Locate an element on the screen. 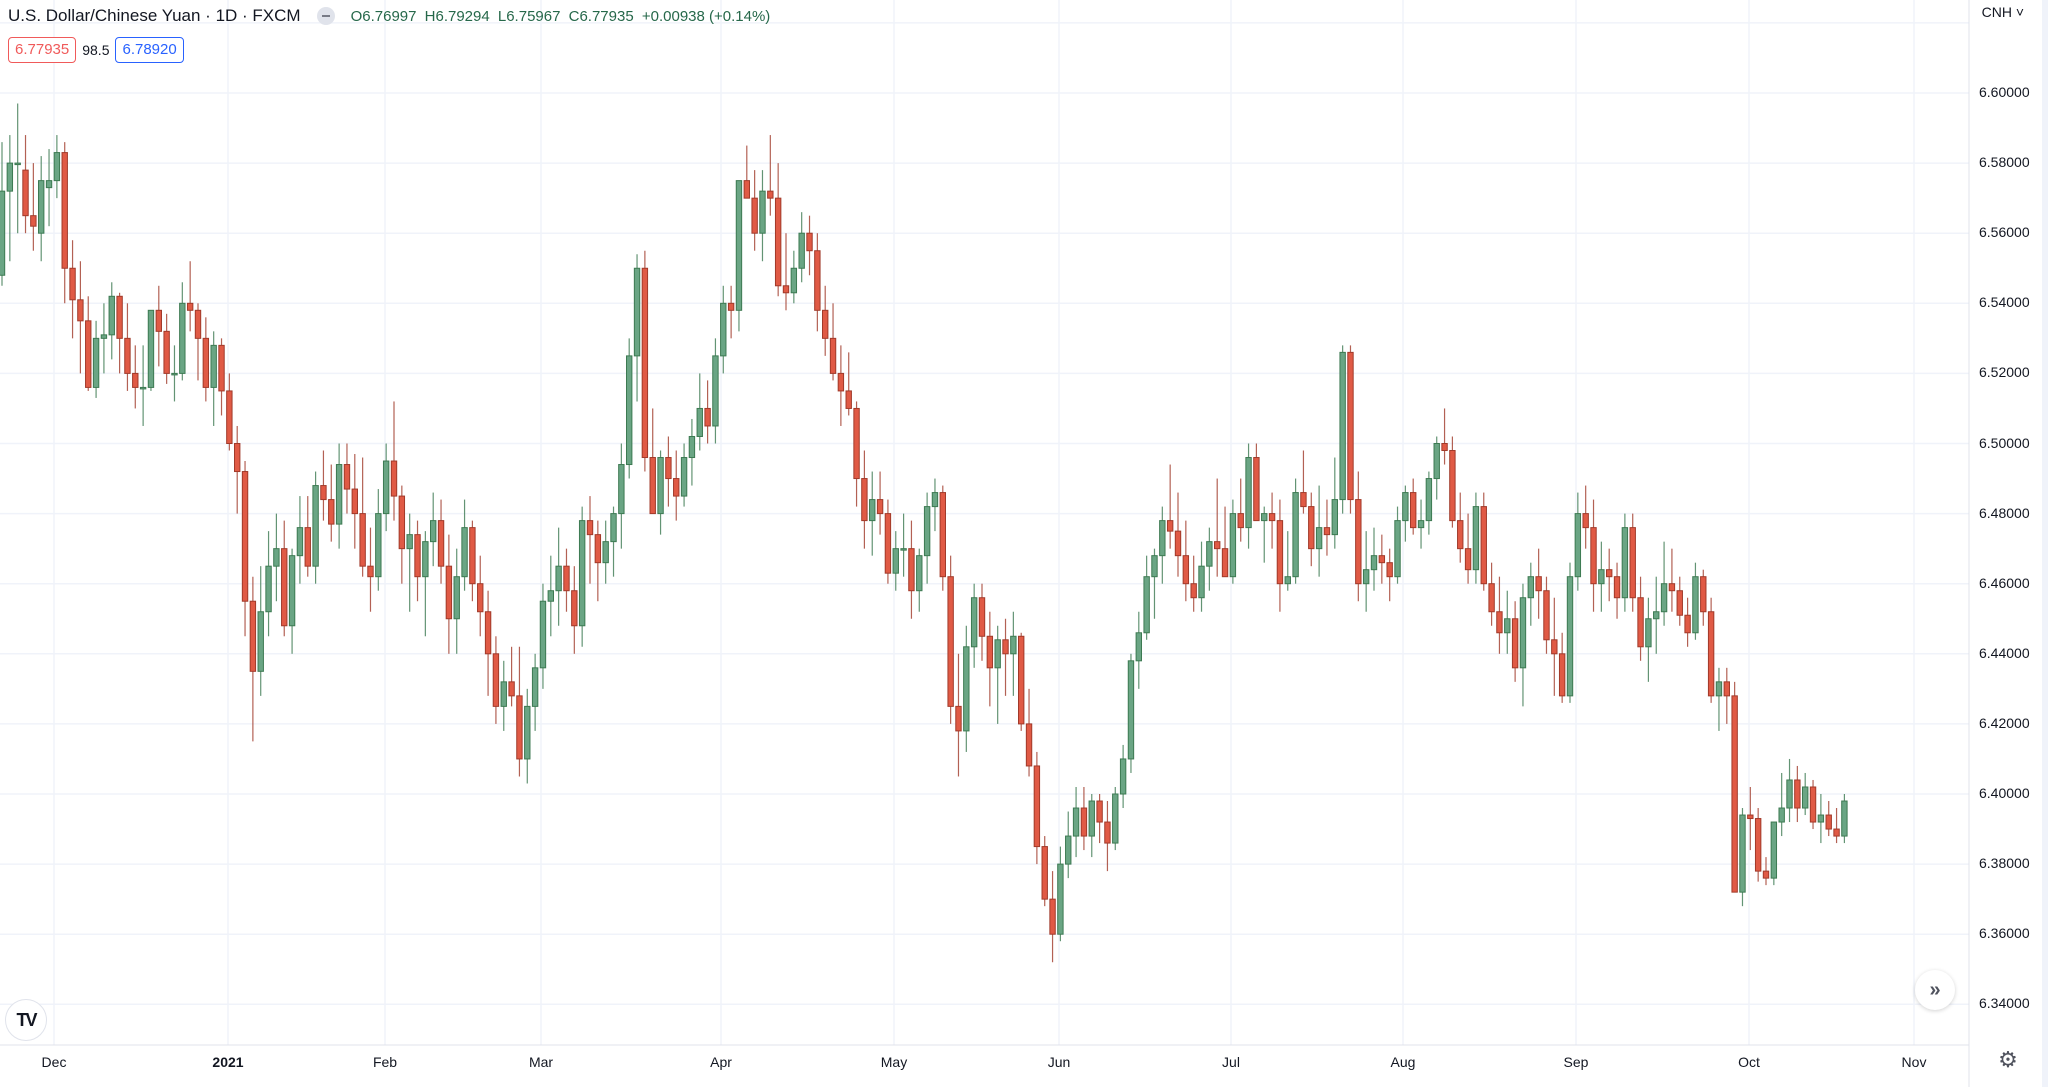 This screenshot has width=2048, height=1087. time-tick-label: Feb is located at coordinates (385, 1062).